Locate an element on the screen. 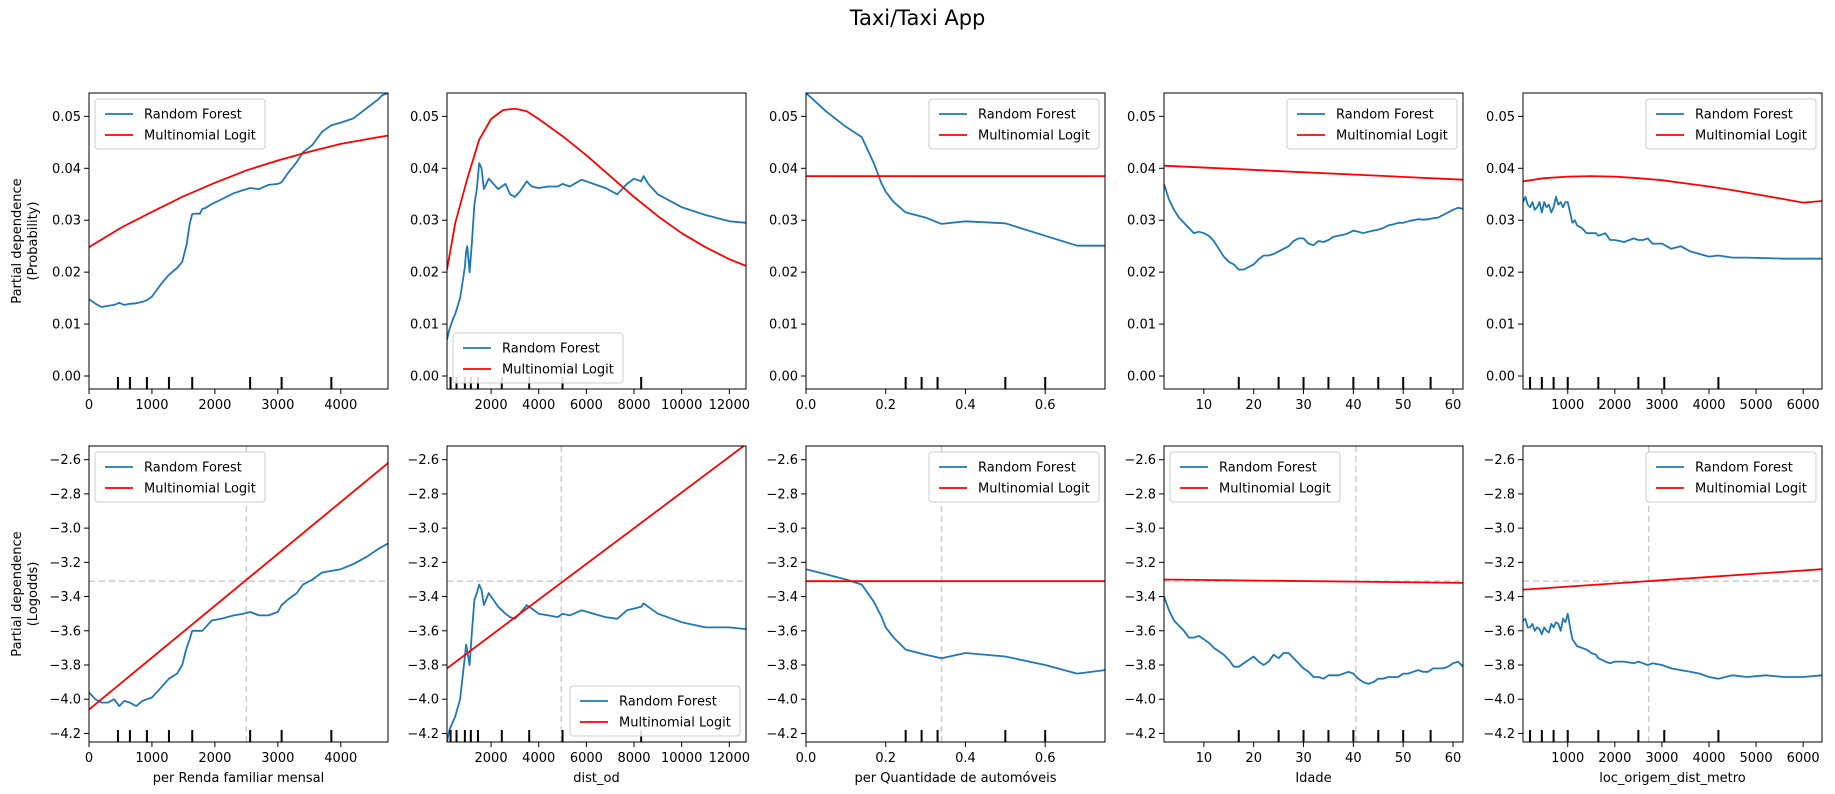  x-tick-label: 30 is located at coordinates (1303, 758).